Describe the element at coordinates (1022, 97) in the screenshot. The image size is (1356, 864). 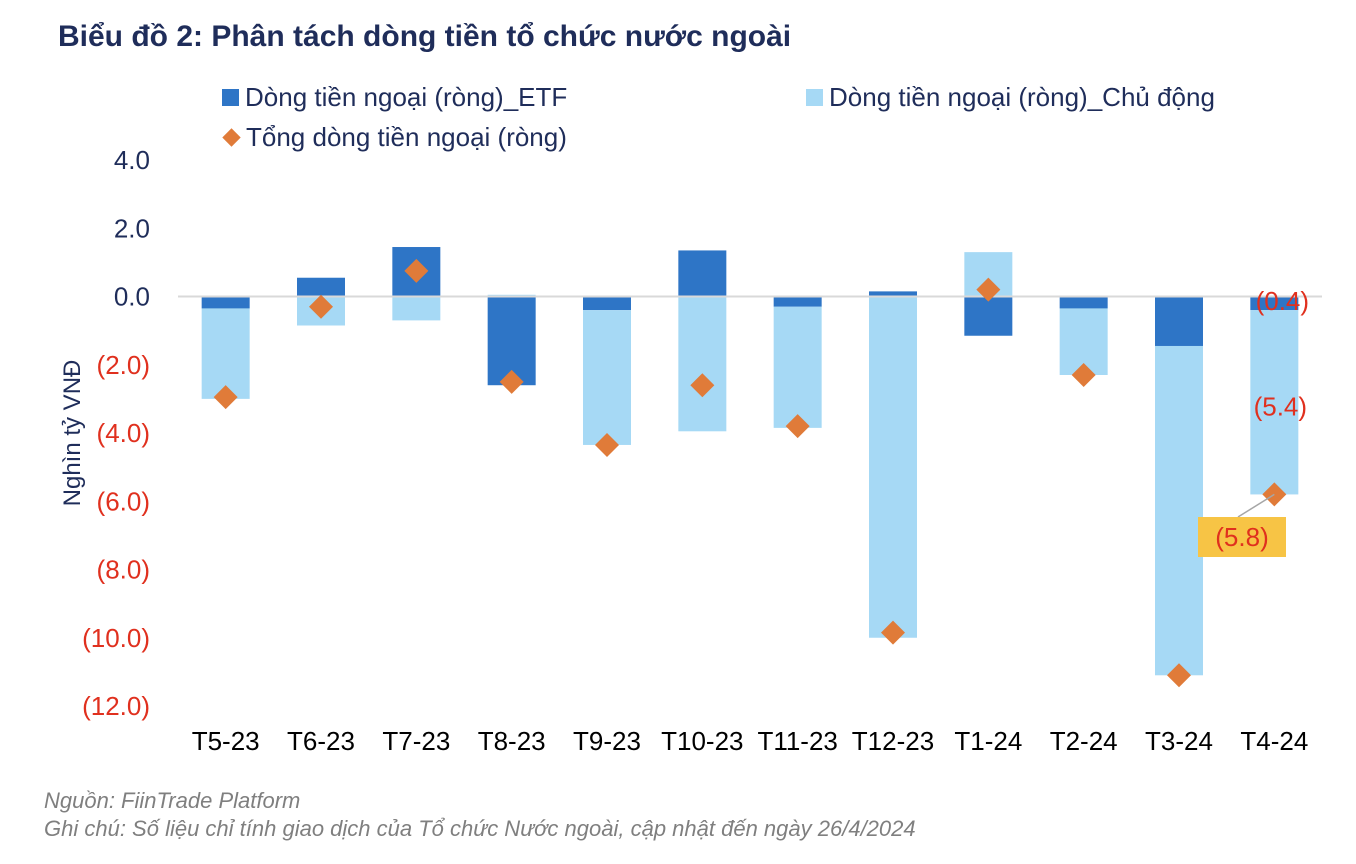
I see `legend-label-active: Dòng tiền ngoại (ròng)_Chủ động` at that location.